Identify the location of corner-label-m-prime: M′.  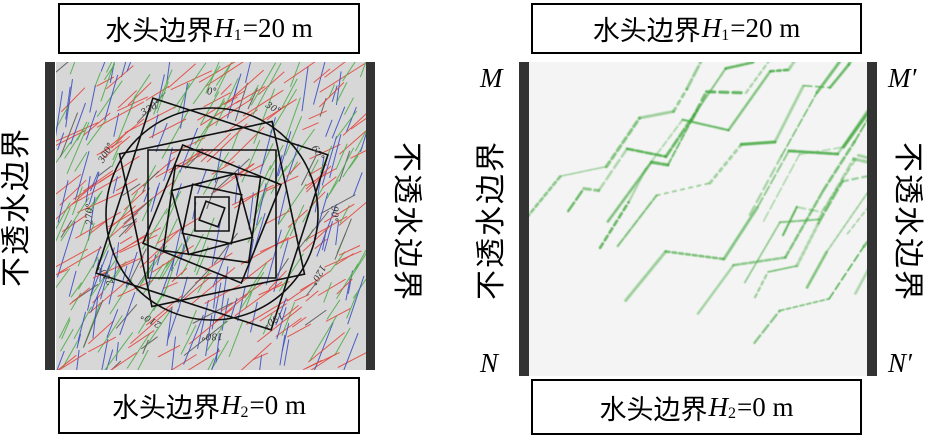
(902, 78).